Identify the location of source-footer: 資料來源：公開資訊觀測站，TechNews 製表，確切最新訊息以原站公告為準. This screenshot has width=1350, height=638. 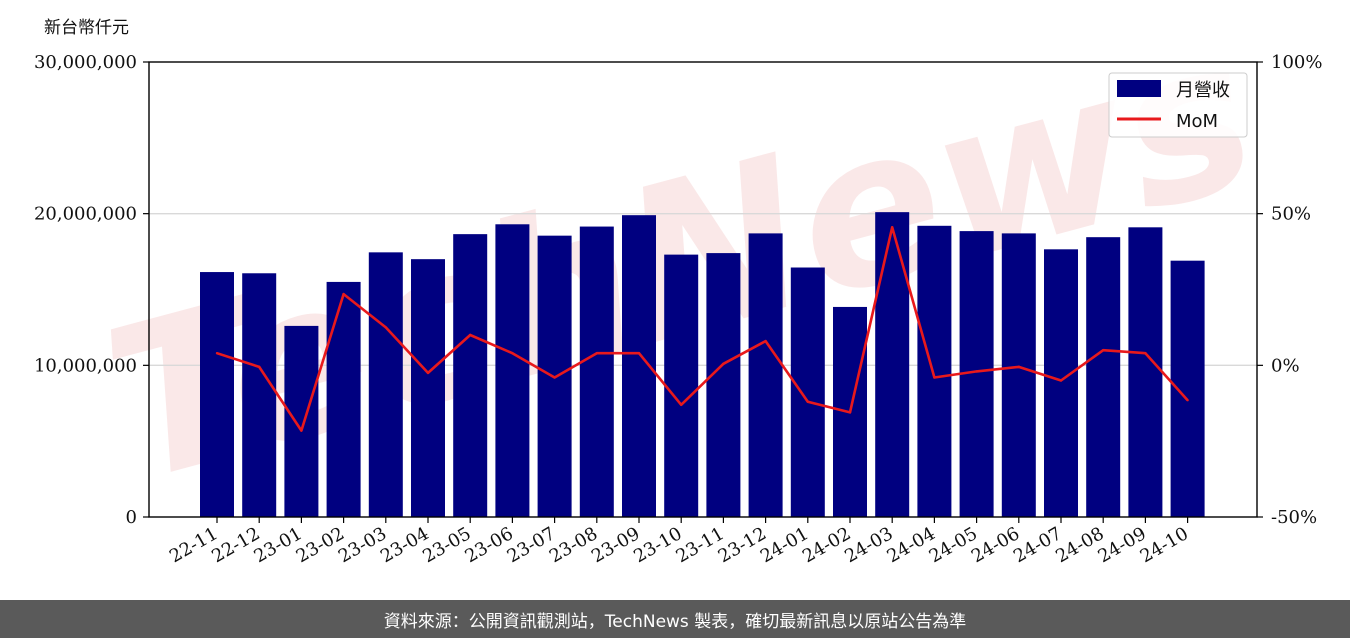
(675, 619).